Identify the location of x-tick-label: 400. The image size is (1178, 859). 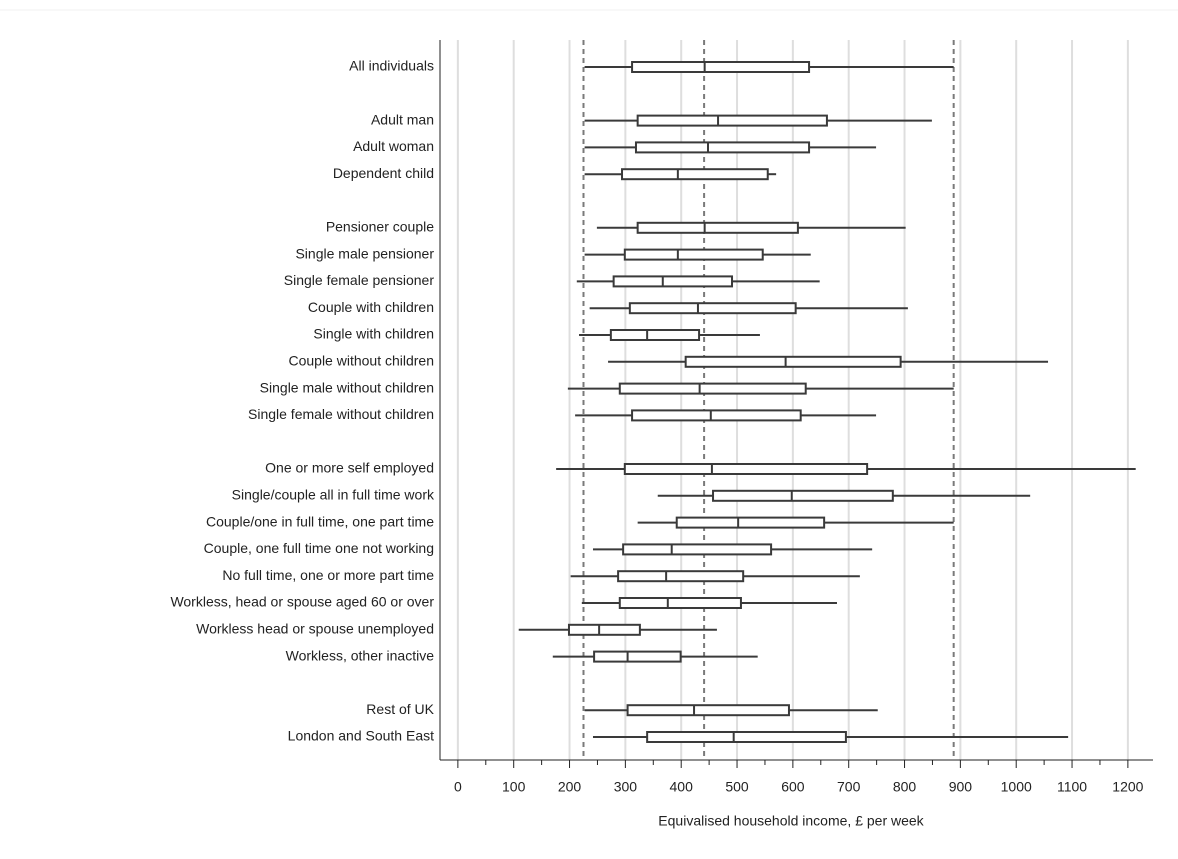
(682, 787).